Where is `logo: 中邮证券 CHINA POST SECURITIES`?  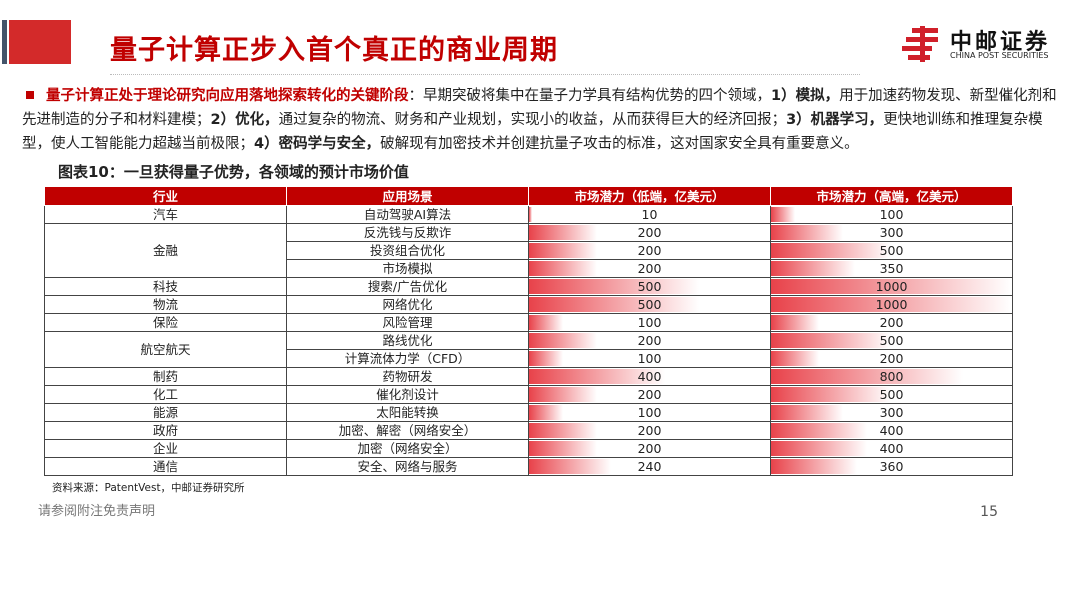 logo: 中邮证券 CHINA POST SECURITIES is located at coordinates (987, 44).